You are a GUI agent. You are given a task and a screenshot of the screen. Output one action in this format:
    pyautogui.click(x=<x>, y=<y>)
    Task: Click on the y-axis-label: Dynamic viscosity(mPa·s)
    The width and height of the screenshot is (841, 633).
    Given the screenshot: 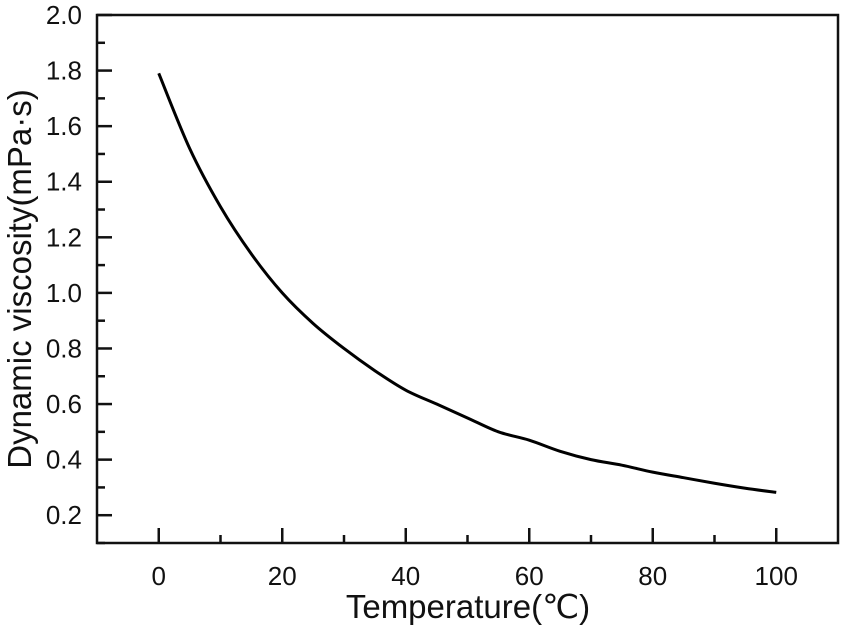 What is the action you would take?
    pyautogui.click(x=19, y=279)
    